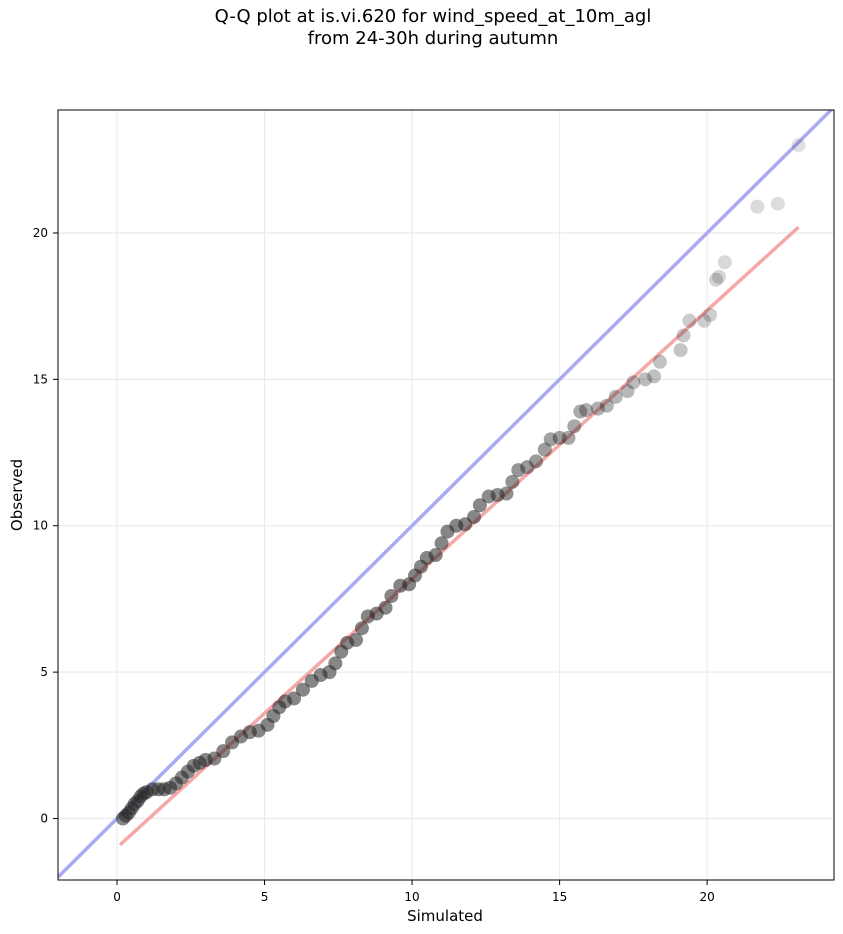  Describe the element at coordinates (40, 233) in the screenshot. I see `y-tick-label: 20` at that location.